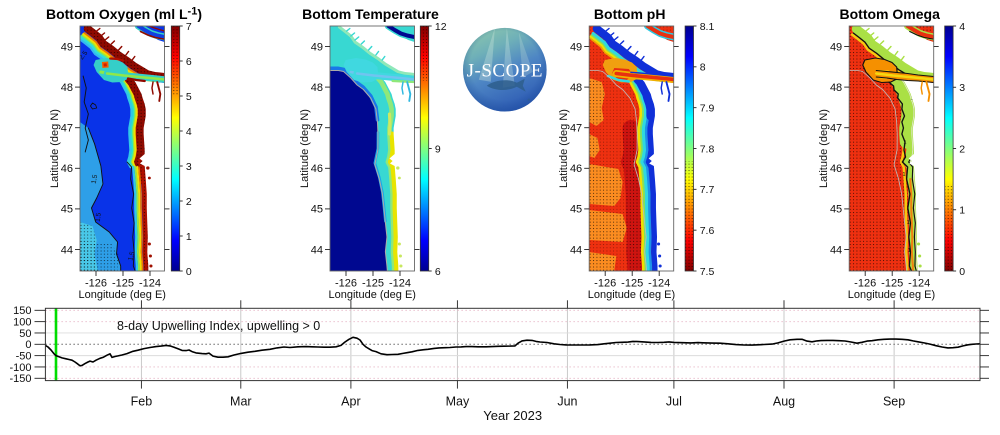 This screenshot has width=1000, height=435. What do you see at coordinates (567, 402) in the screenshot?
I see `svg-text: Jun` at bounding box center [567, 402].